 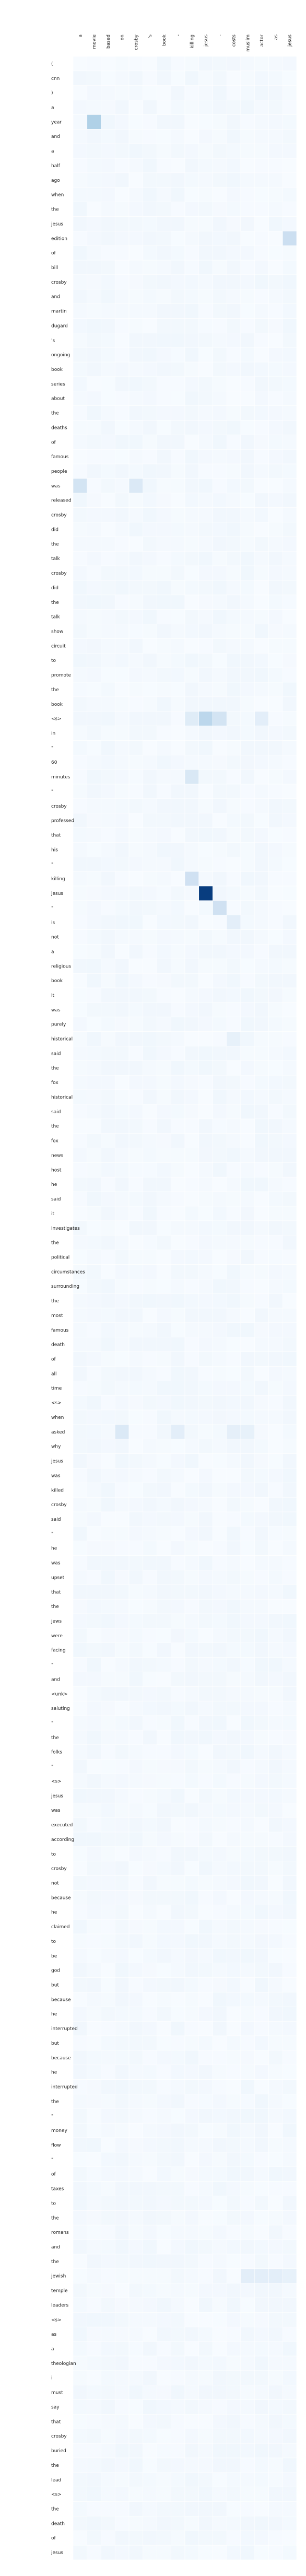 I want to click on y-tick-label: host, so click(x=57, y=1170).